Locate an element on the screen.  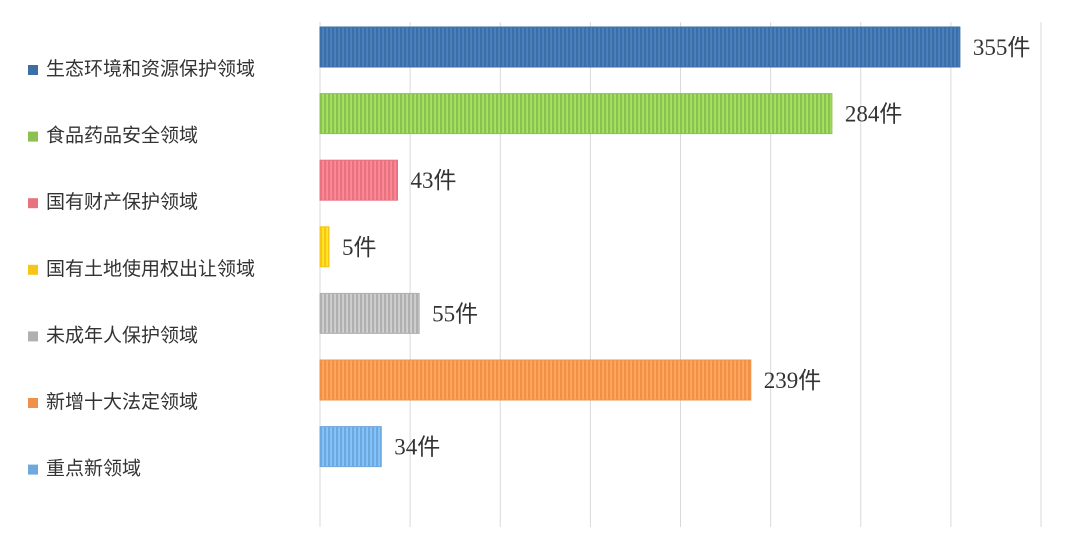
bar-value-label: 355件 is located at coordinates (1001, 47).